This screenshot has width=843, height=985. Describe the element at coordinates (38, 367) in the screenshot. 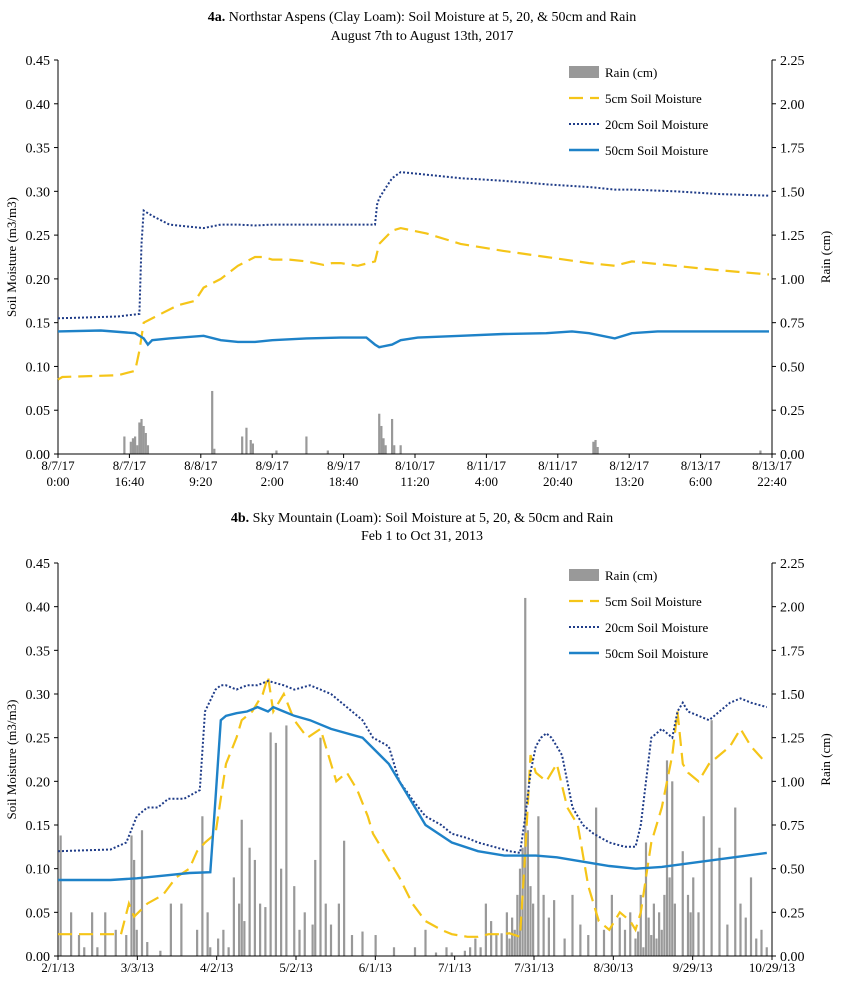

I see `chart-a-left-tick-label: 0.10` at that location.